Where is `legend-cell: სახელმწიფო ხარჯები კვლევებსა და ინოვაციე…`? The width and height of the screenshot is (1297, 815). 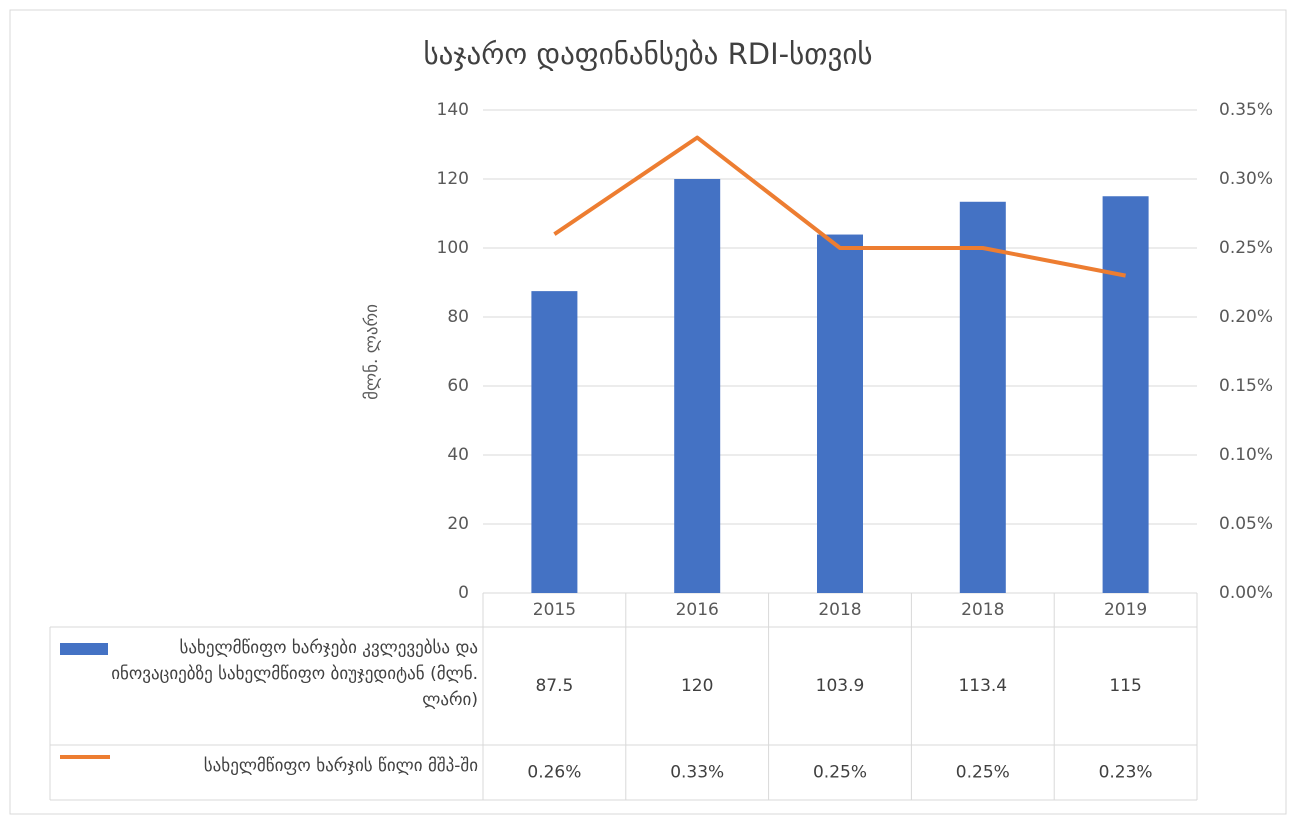
legend-cell: სახელმწიფო ხარჯები კვლევებსა და ინოვაციე… is located at coordinates (294, 674).